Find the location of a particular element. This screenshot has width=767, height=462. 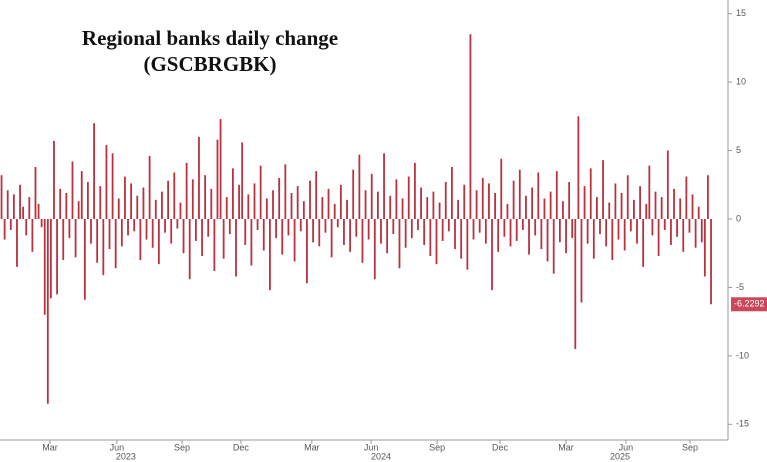

y-tick-label: 10 is located at coordinates (741, 82).